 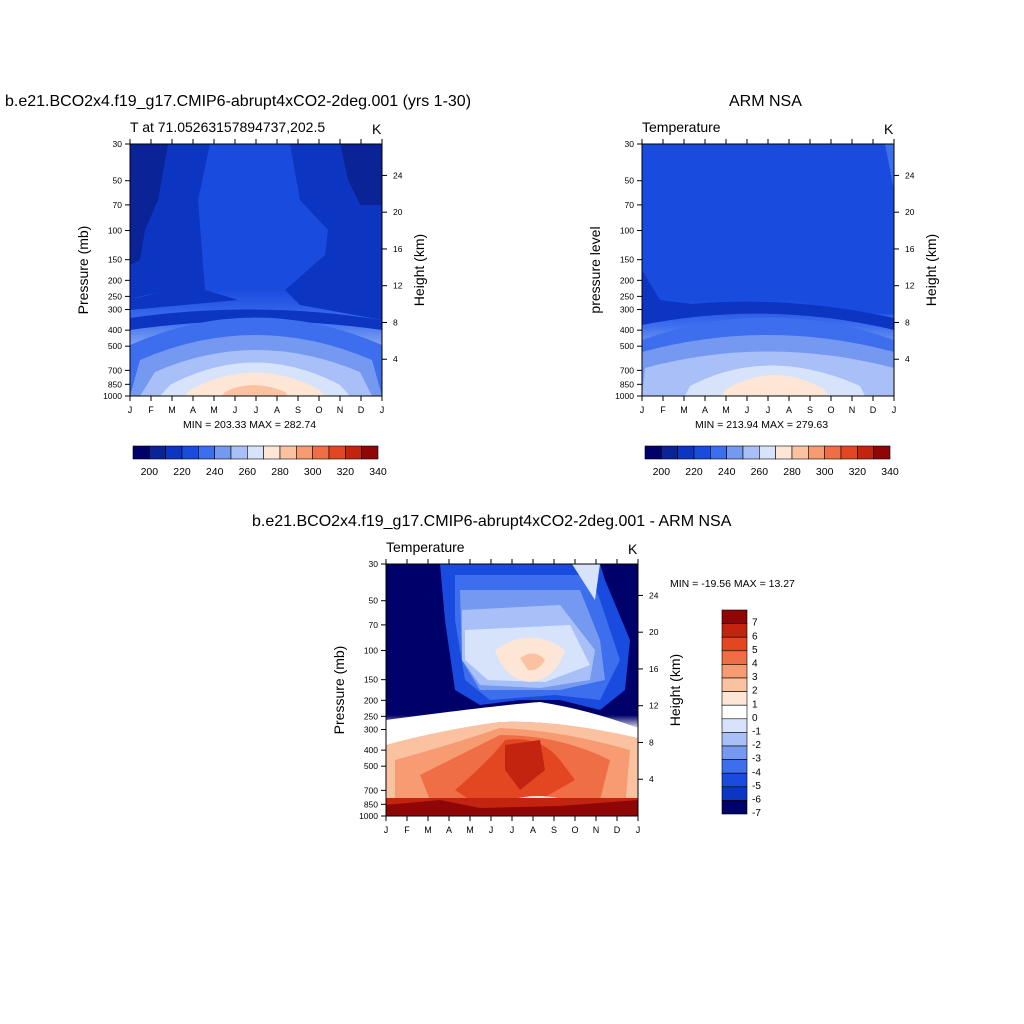 What do you see at coordinates (339, 690) in the screenshot?
I see `panel3-ylabel: Pressure (mb)` at bounding box center [339, 690].